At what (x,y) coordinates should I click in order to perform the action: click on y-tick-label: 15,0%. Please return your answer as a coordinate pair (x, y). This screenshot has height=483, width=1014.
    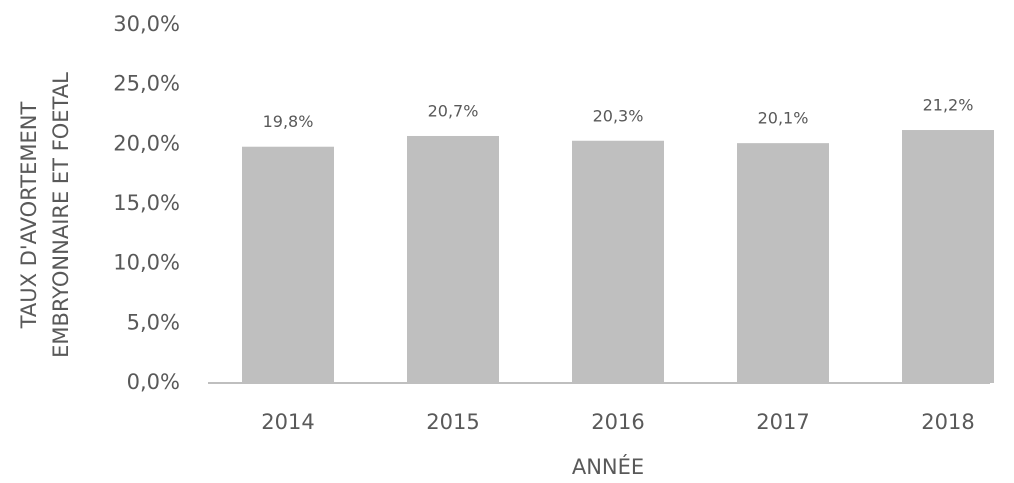
    Looking at the image, I should click on (146, 203).